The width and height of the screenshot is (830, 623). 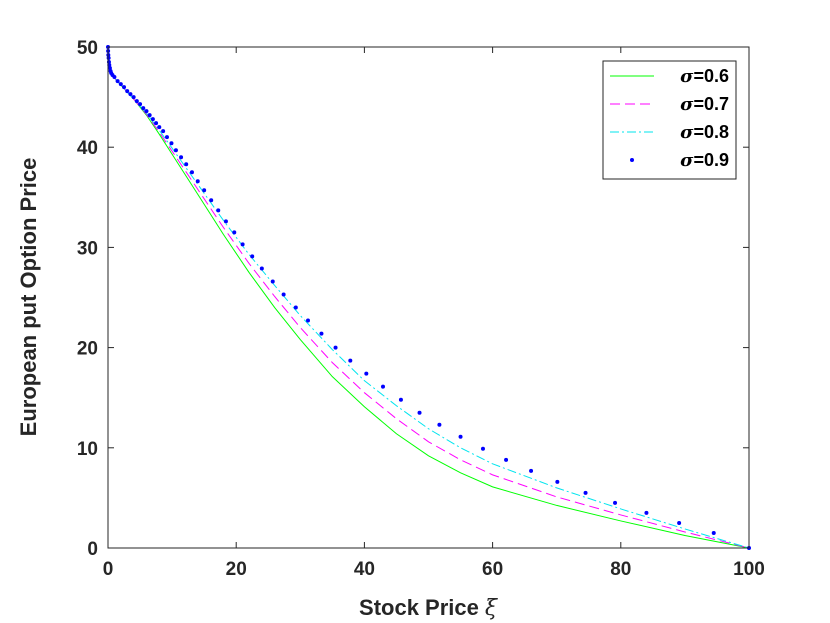 What do you see at coordinates (669, 104) in the screenshot?
I see `legend-item: σ=0.7` at bounding box center [669, 104].